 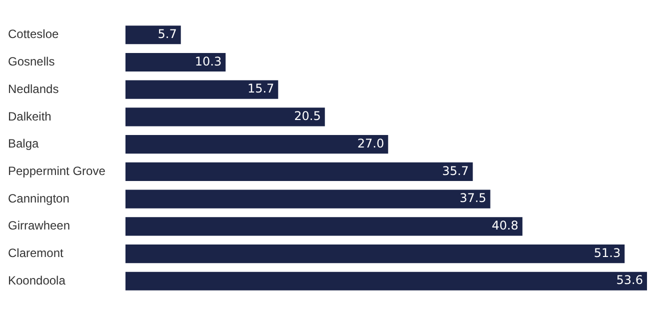 What do you see at coordinates (57, 171) in the screenshot?
I see `y-tick-label: Peppermint Grove` at bounding box center [57, 171].